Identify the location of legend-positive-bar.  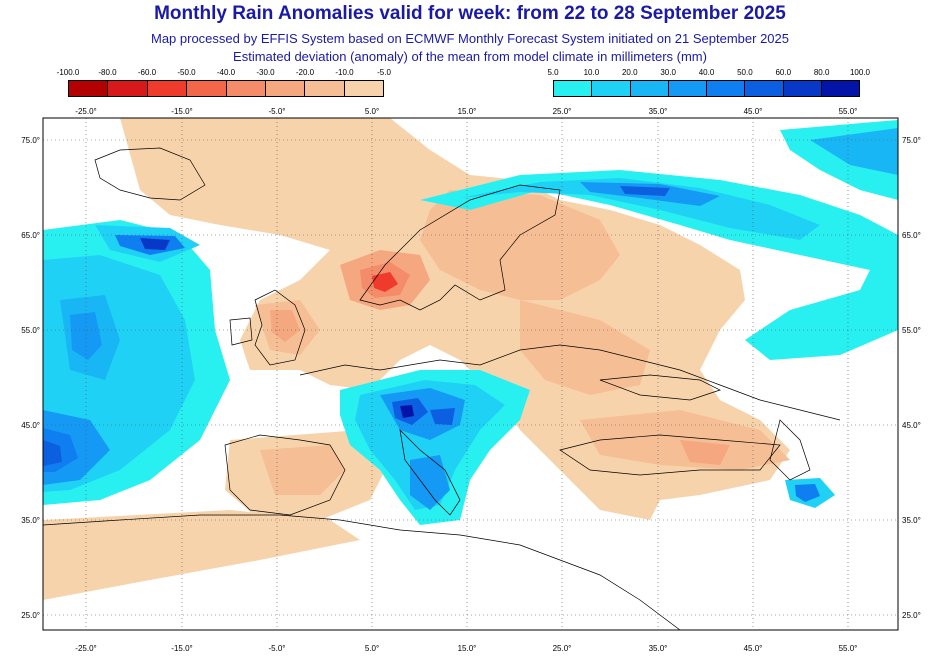
(706, 88).